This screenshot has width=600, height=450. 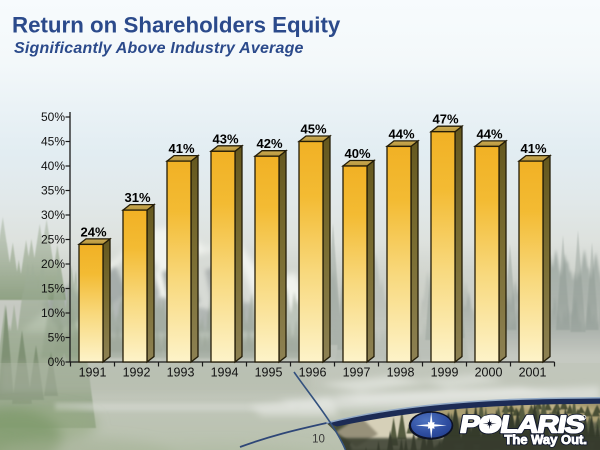 What do you see at coordinates (225, 138) in the screenshot?
I see `svg-text: 43%` at bounding box center [225, 138].